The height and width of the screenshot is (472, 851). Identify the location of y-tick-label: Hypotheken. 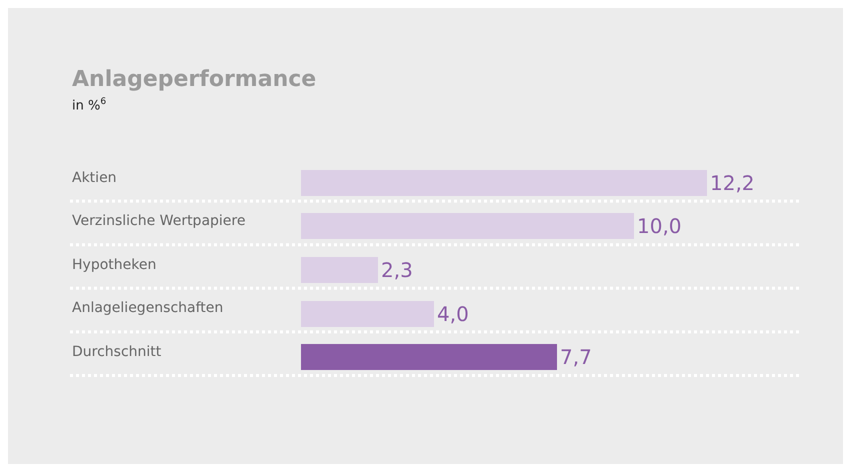
(114, 265).